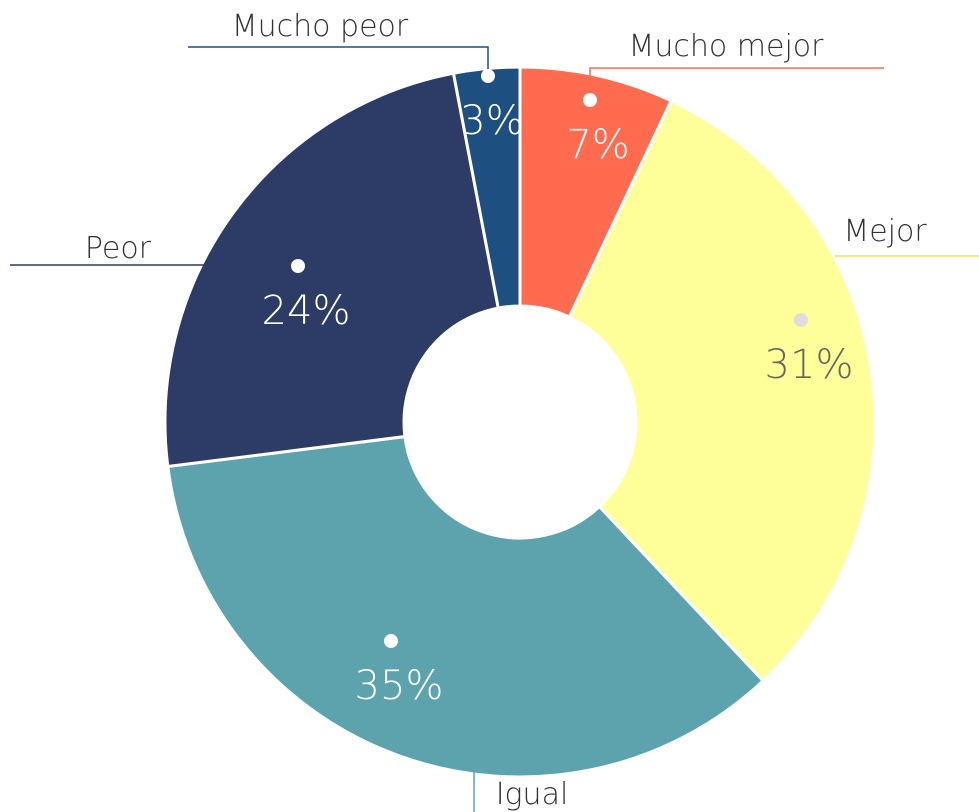 The height and width of the screenshot is (812, 979). Describe the element at coordinates (809, 365) in the screenshot. I see `value-label: 31%` at that location.